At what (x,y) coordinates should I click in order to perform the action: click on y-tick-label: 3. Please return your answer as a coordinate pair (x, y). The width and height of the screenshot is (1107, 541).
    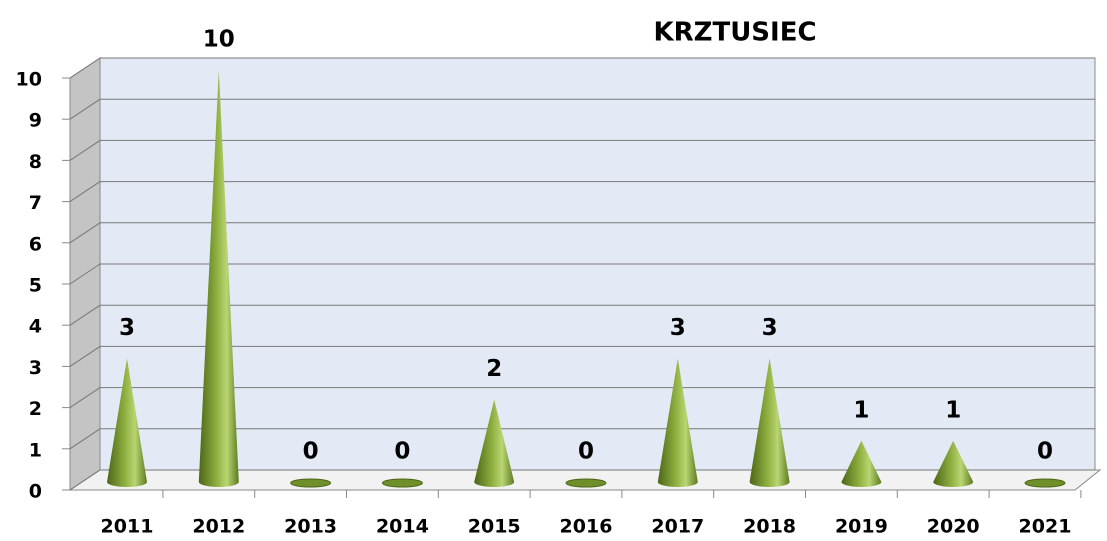
    Looking at the image, I should click on (35, 368).